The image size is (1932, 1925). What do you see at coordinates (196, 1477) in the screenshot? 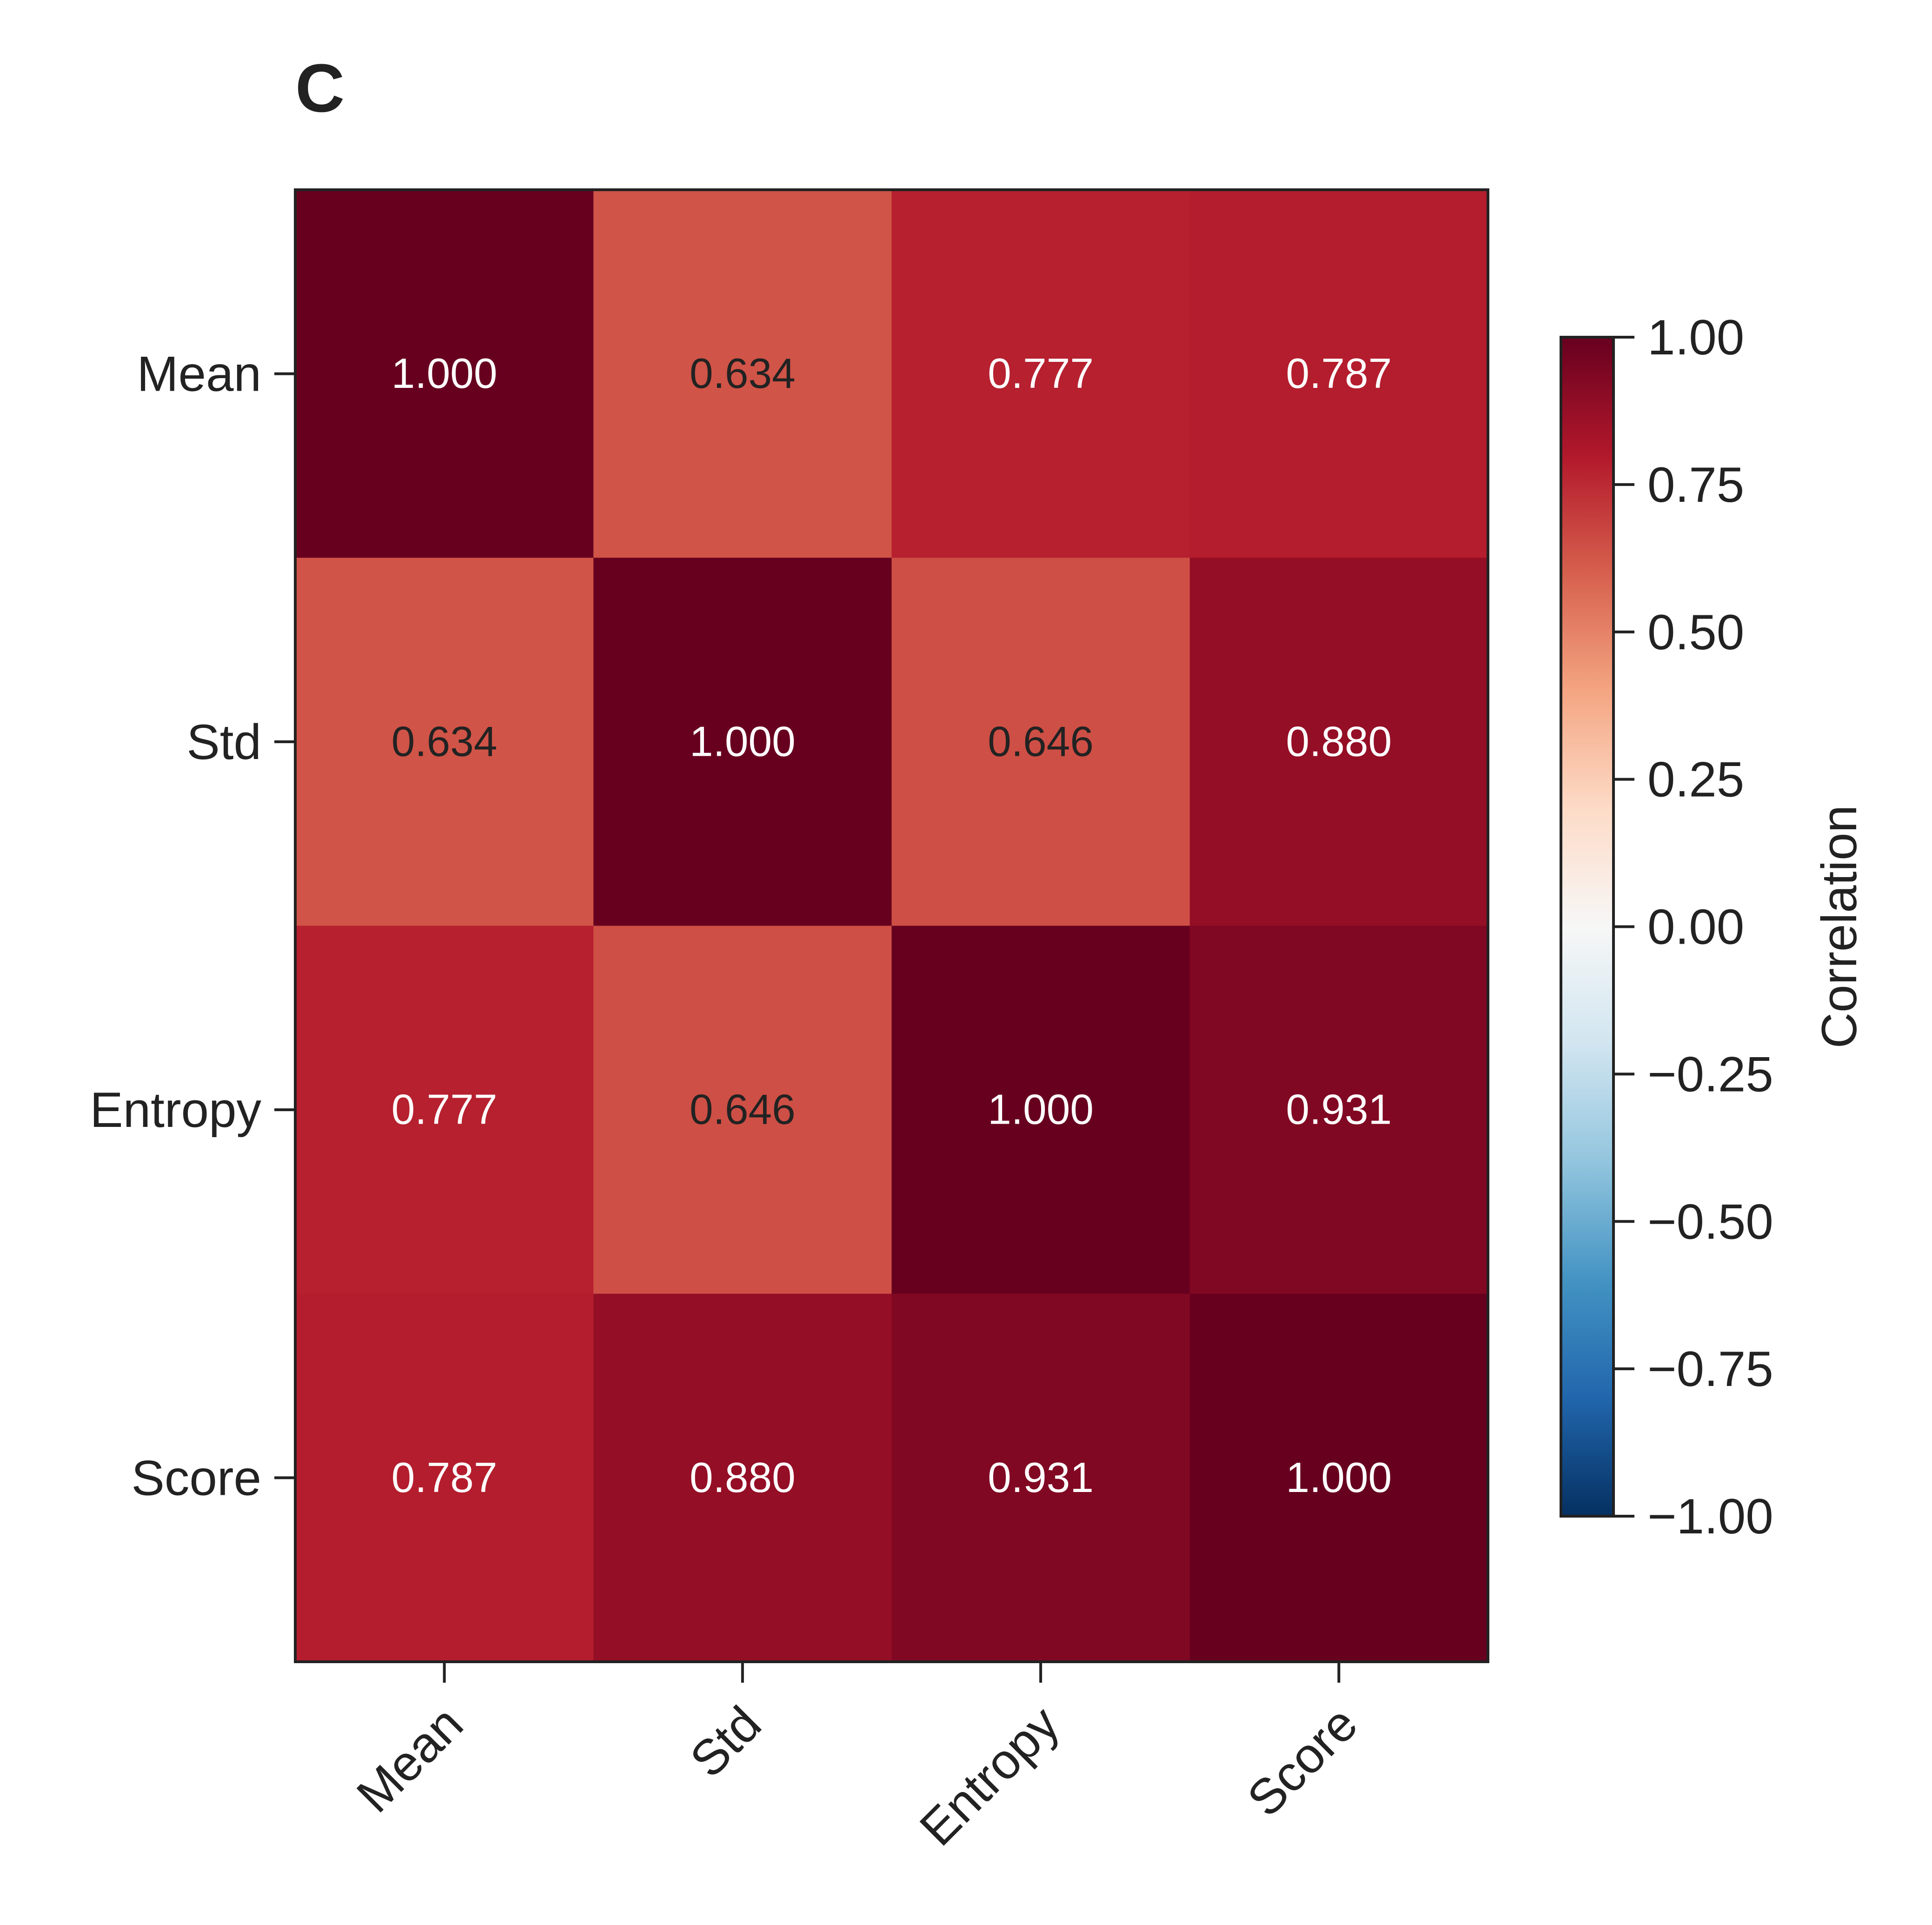
I see `y-tick-label: Score` at bounding box center [196, 1477].